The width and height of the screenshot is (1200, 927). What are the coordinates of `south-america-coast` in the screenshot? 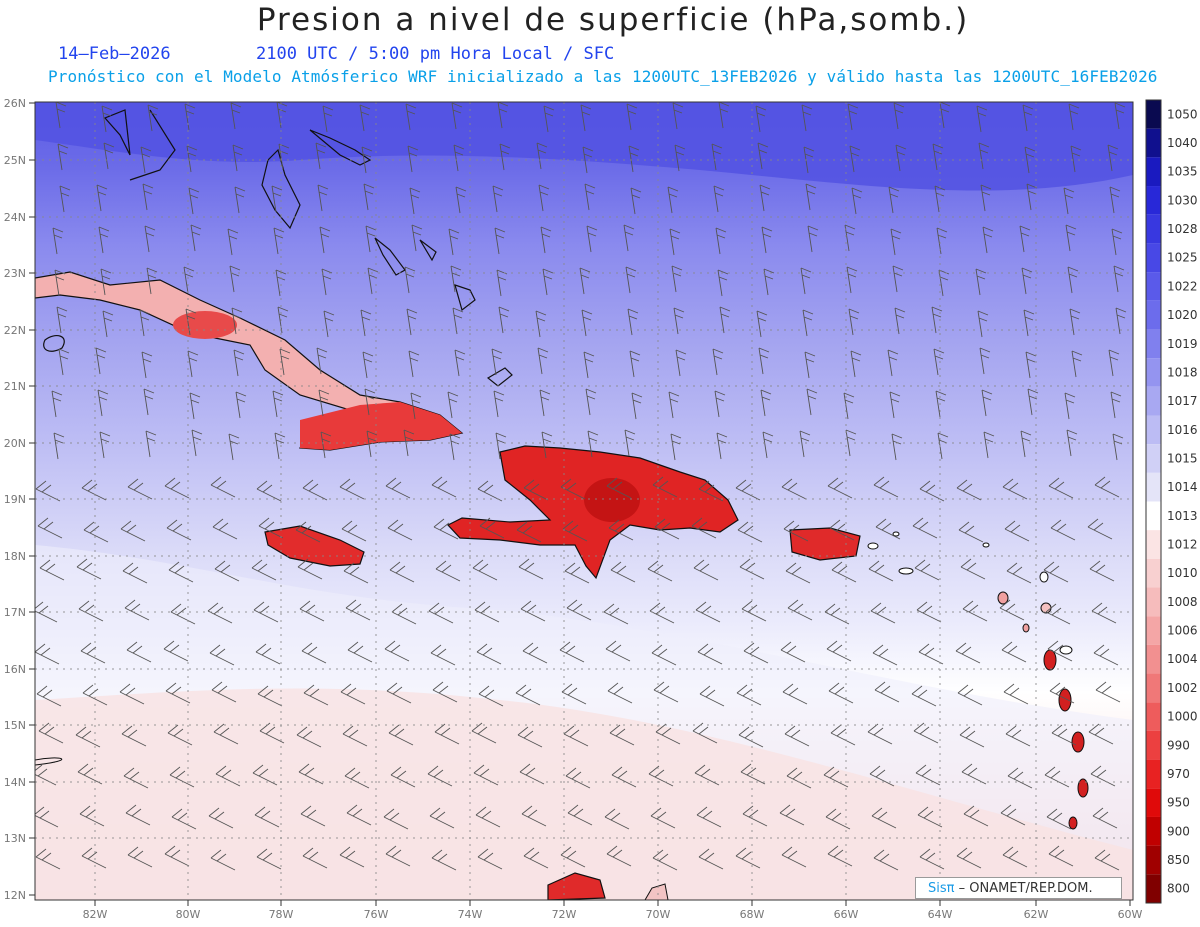 It's located at (576, 886).